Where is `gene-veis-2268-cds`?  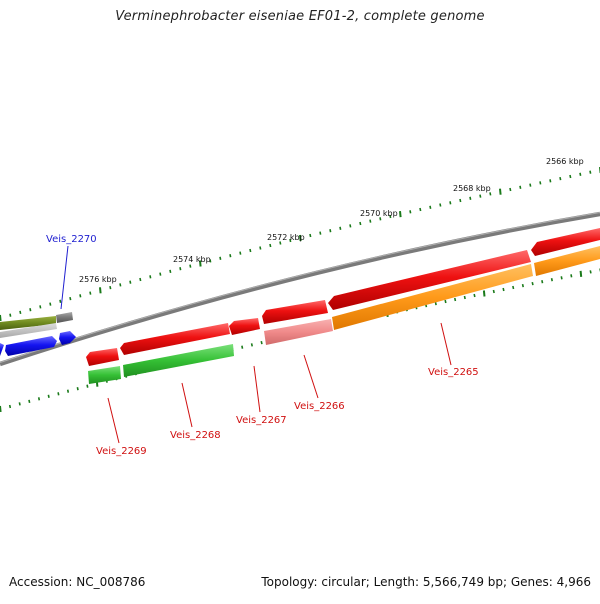
gene-veis-2268-cds is located at coordinates (175, 339).